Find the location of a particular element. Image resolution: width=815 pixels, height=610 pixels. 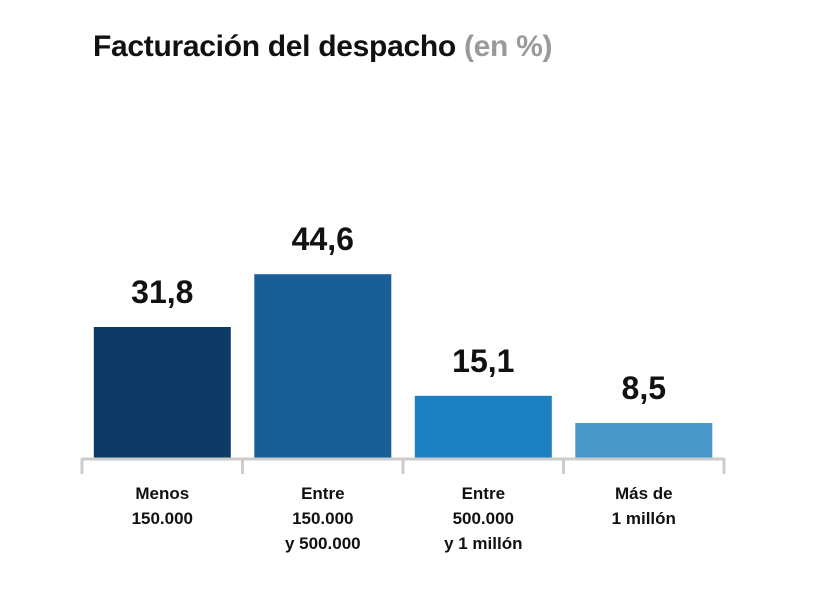

chart-title-unit: (en %) is located at coordinates (508, 46).